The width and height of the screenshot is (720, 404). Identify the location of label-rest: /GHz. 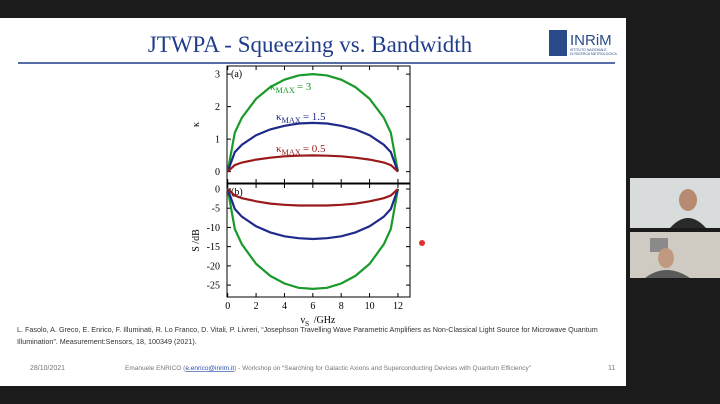
(323, 320).